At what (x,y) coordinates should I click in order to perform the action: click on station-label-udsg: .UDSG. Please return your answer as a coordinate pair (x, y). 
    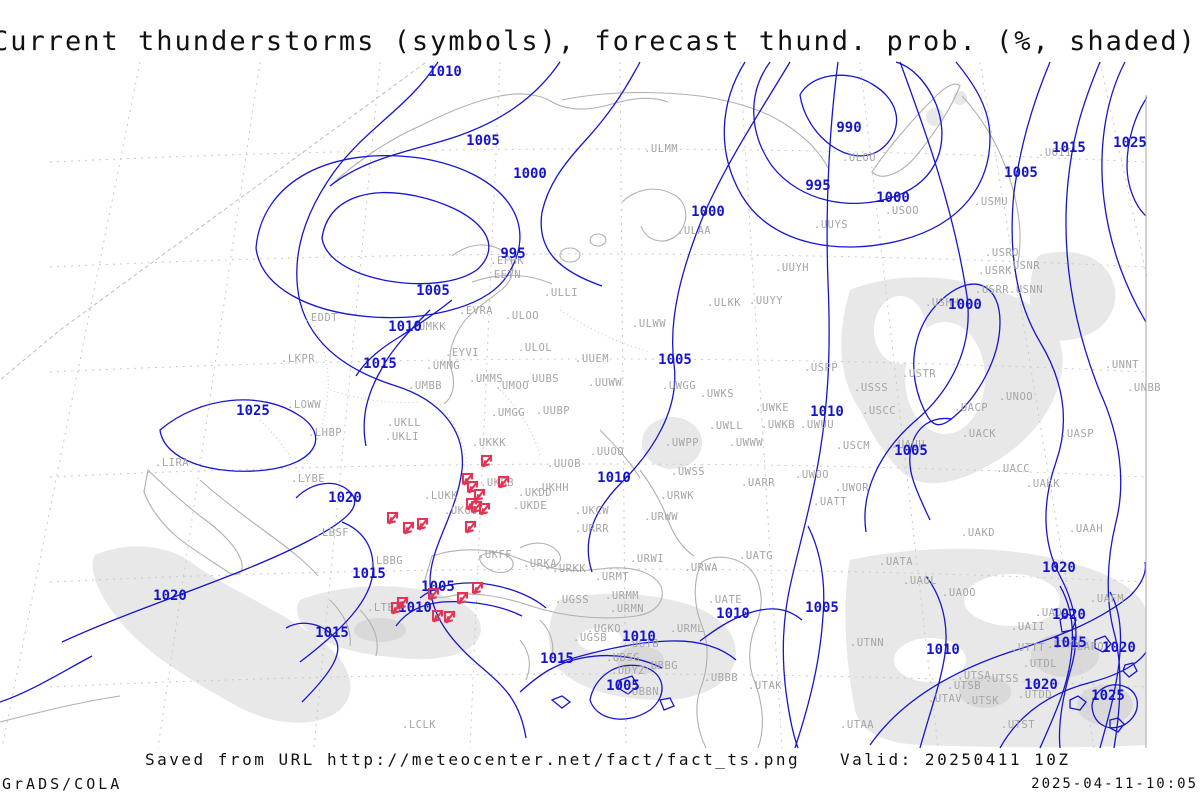
    Looking at the image, I should click on (623, 658).